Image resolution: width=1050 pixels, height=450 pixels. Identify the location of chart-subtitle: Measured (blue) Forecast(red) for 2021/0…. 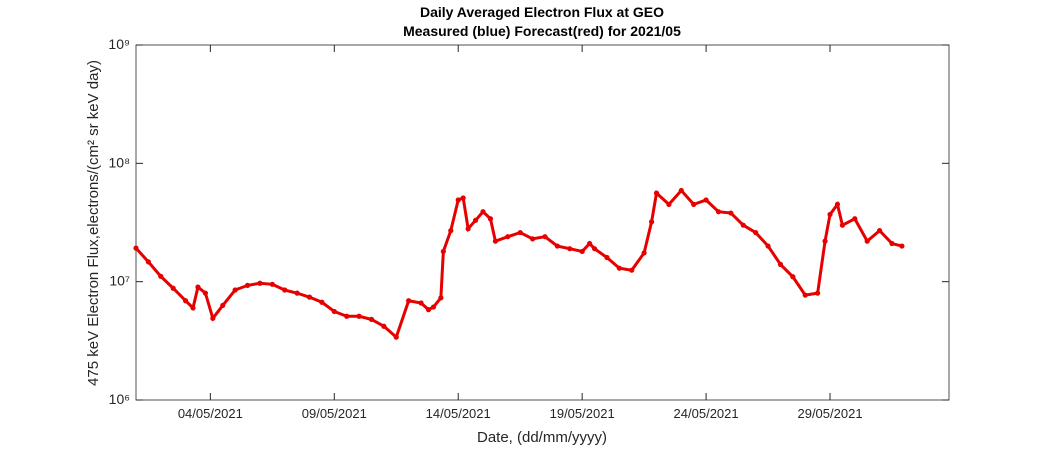
(542, 31).